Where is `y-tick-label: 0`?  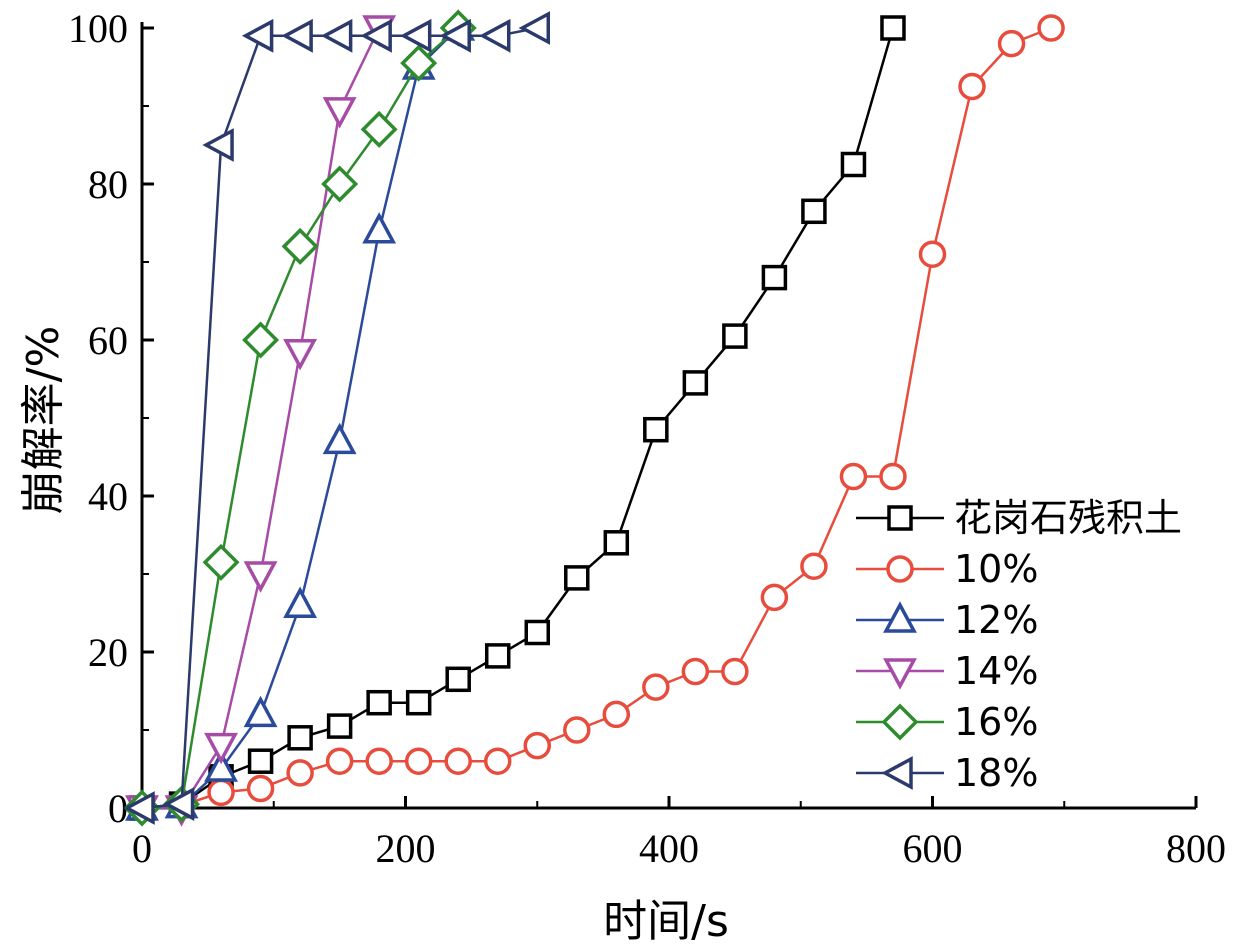
y-tick-label: 0 is located at coordinates (118, 808).